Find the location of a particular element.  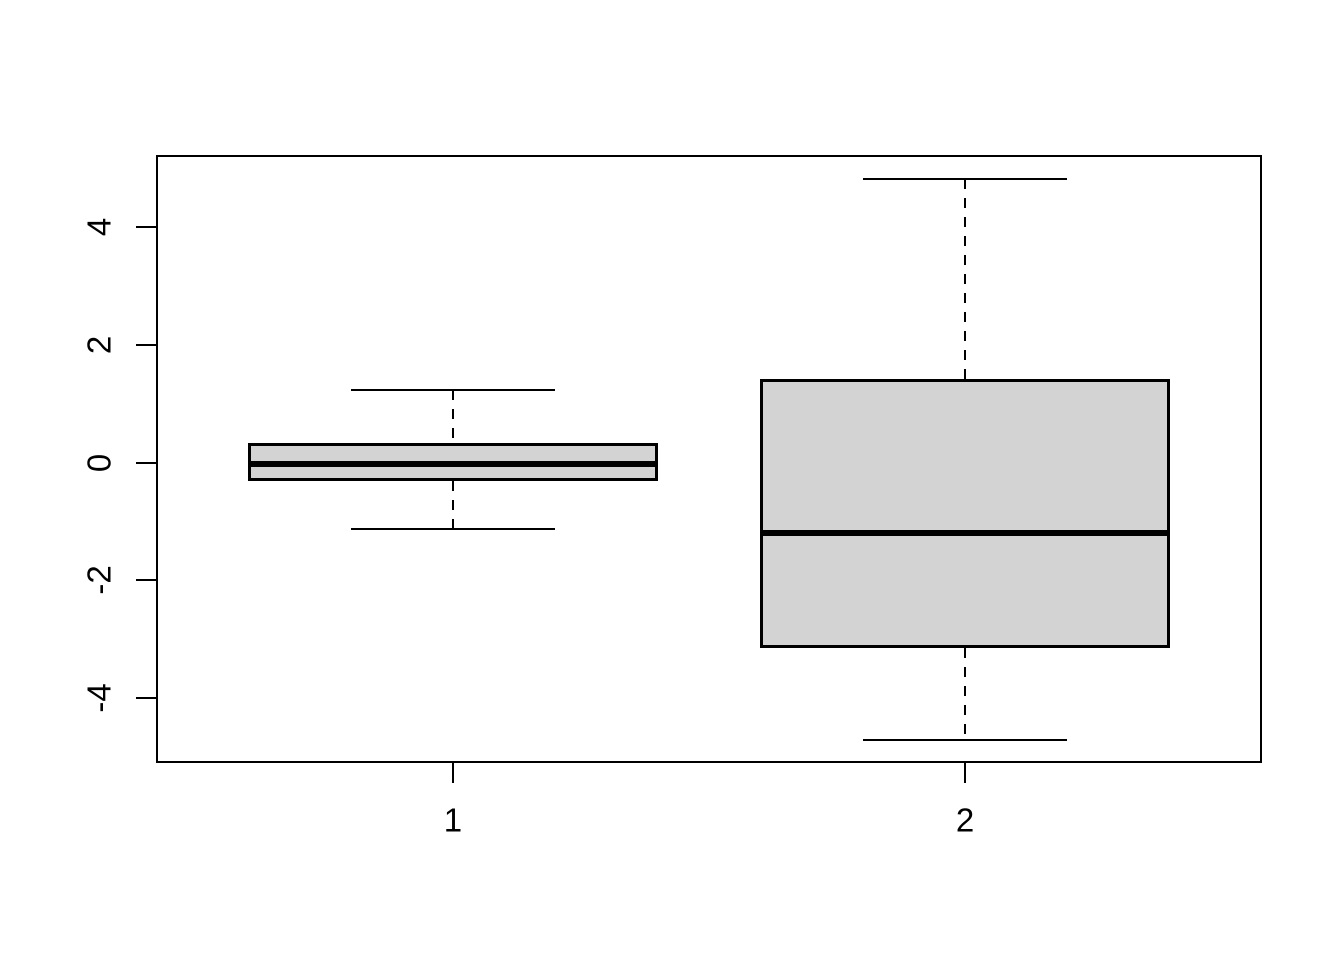

x-tick-label: 1 is located at coordinates (453, 820).